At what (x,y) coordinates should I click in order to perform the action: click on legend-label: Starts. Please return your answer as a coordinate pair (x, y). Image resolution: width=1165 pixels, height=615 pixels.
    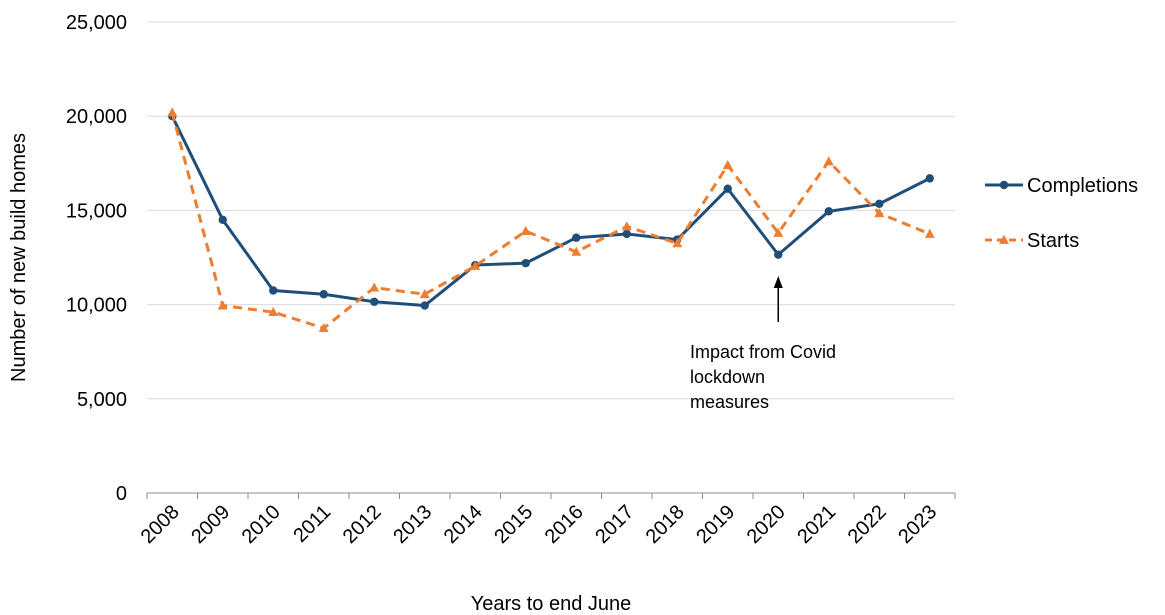
    Looking at the image, I should click on (1053, 241).